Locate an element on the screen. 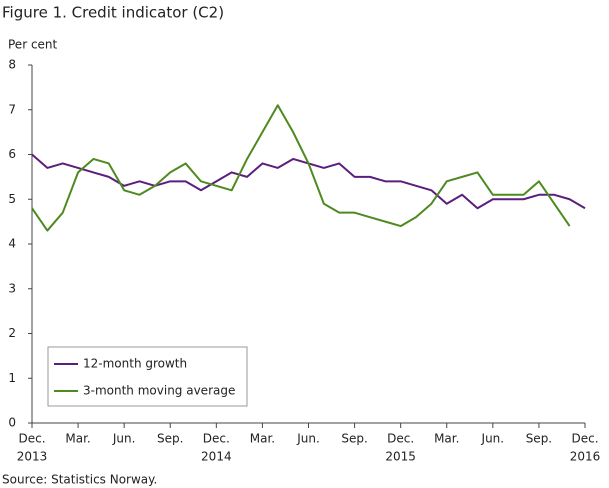 The width and height of the screenshot is (609, 488). legend-box is located at coordinates (147, 376).